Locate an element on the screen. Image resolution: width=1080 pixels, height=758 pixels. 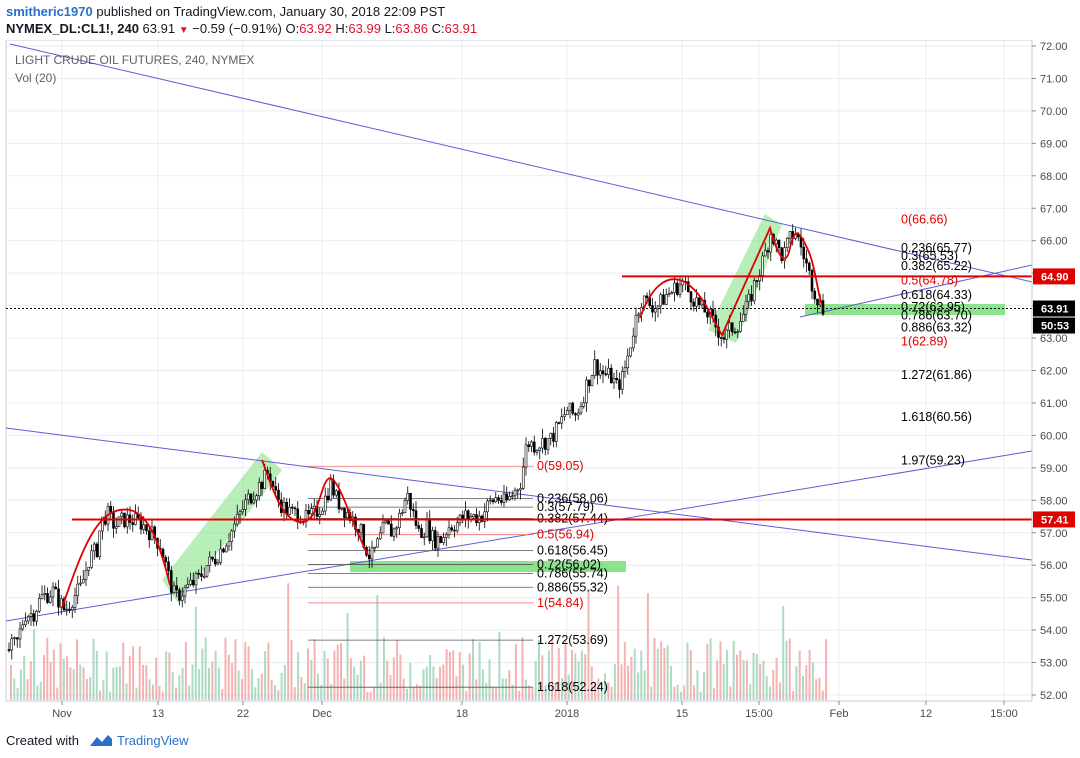
tradingview-link: TradingView is located at coordinates (153, 740).